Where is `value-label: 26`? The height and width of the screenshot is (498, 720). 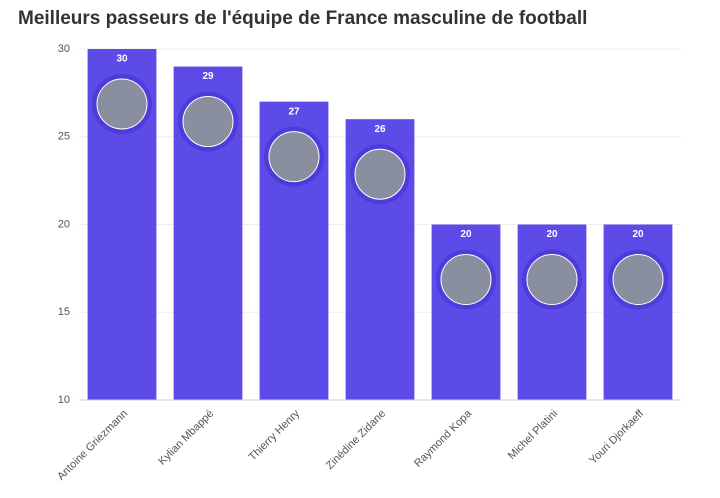
value-label: 26 is located at coordinates (380, 129).